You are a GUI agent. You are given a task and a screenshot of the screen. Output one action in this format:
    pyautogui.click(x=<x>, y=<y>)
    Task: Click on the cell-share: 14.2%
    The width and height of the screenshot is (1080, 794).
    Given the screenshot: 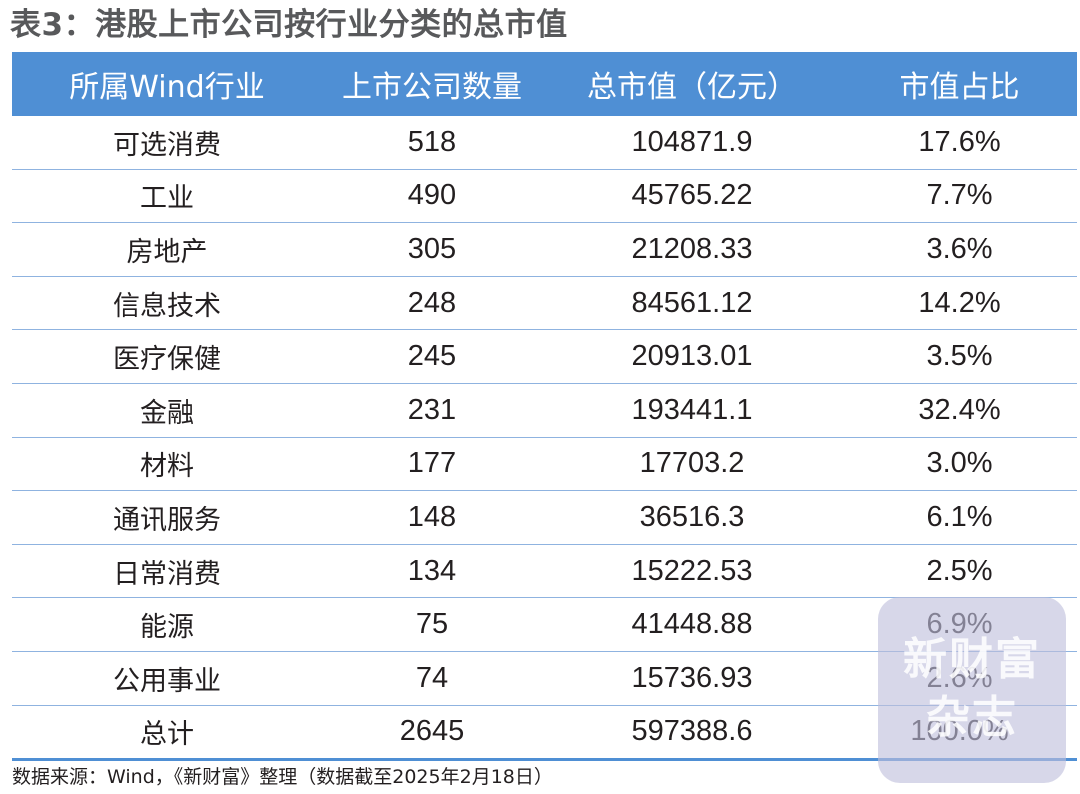 What is the action you would take?
    pyautogui.click(x=959, y=302)
    